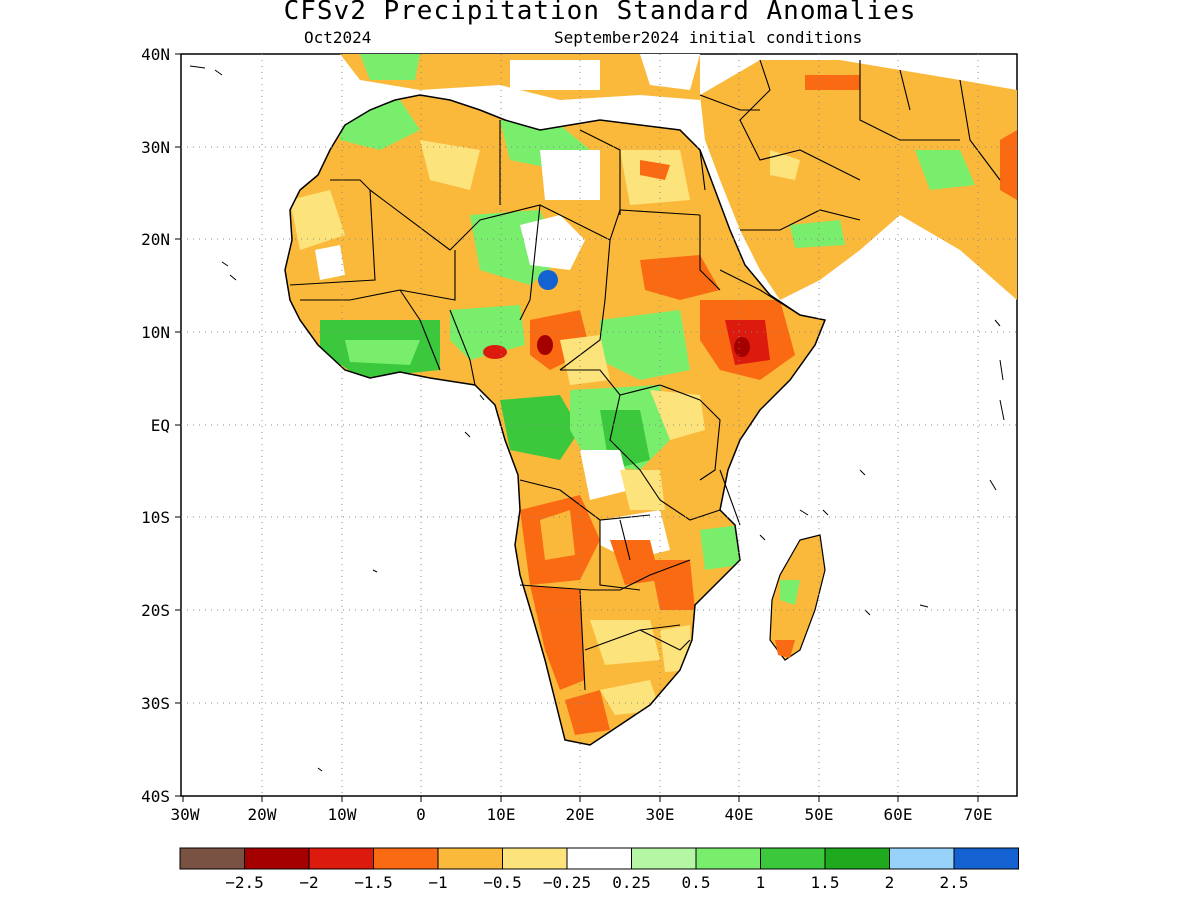 The height and width of the screenshot is (900, 1200). What do you see at coordinates (739, 814) in the screenshot?
I see `lon-label: 40E` at bounding box center [739, 814].